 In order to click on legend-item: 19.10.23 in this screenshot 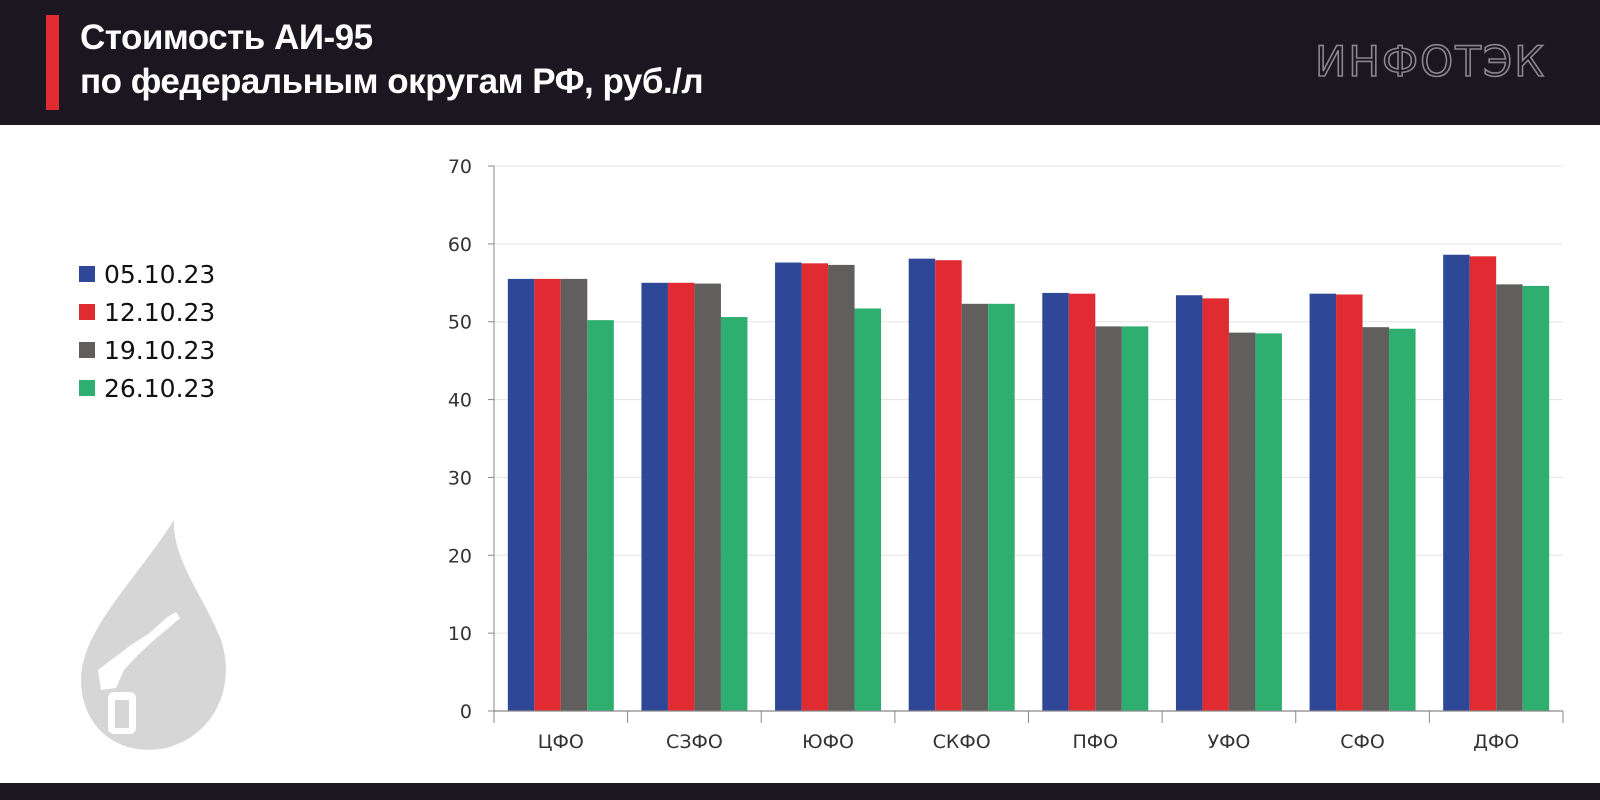, I will do `click(147, 350)`.